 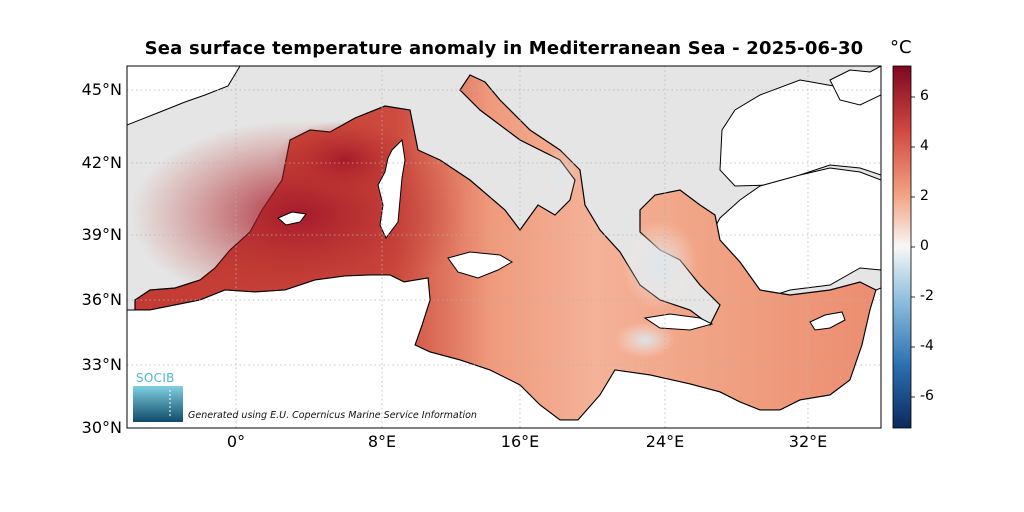 I want to click on colorbar-unit: °C, so click(x=901, y=47).